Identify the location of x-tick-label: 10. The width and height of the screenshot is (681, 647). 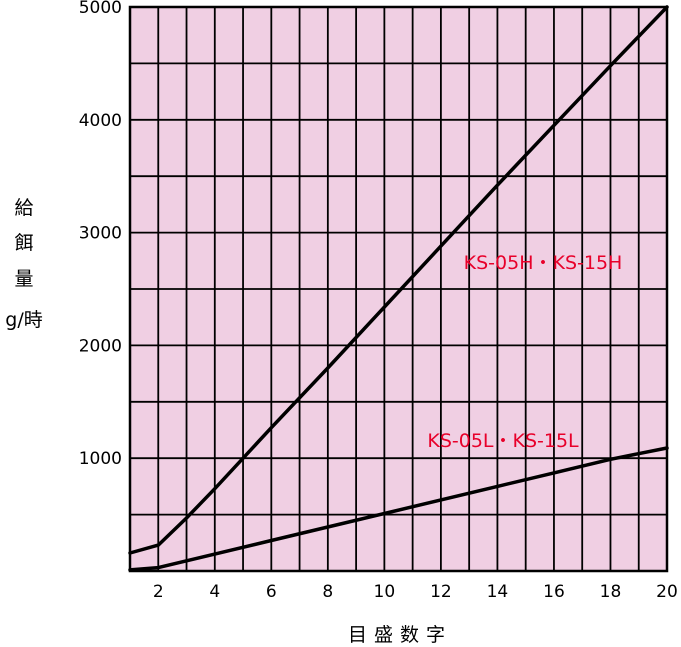
(385, 592).